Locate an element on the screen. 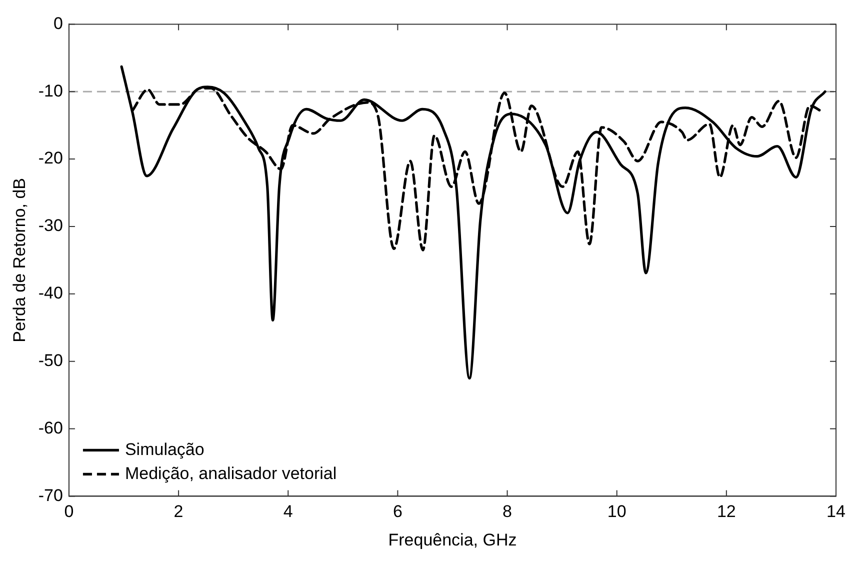  legend-label: Simulação is located at coordinates (164, 449).